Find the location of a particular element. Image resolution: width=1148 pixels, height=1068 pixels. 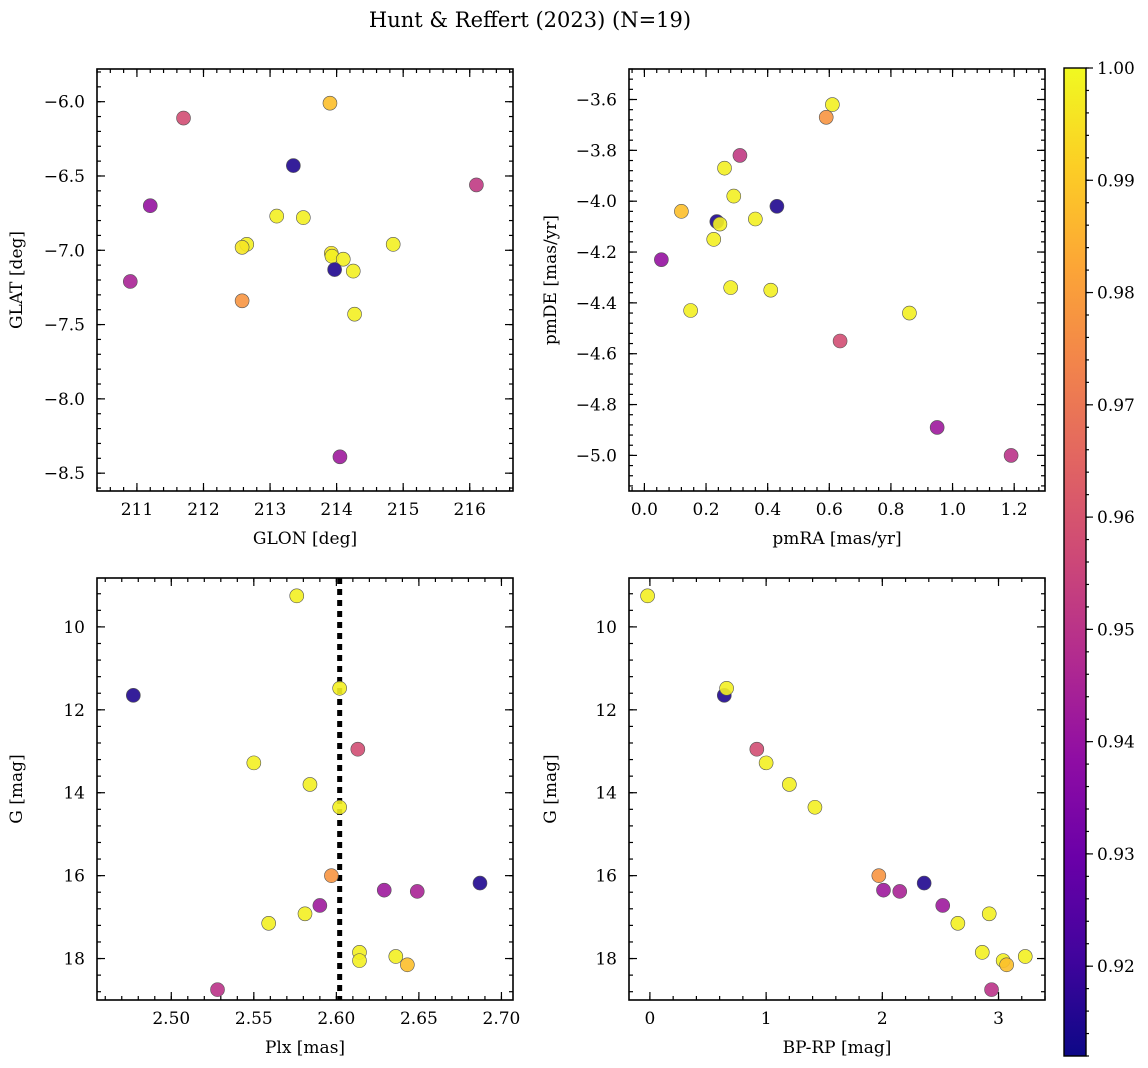

x-tick-label: 0.0 is located at coordinates (644, 510).